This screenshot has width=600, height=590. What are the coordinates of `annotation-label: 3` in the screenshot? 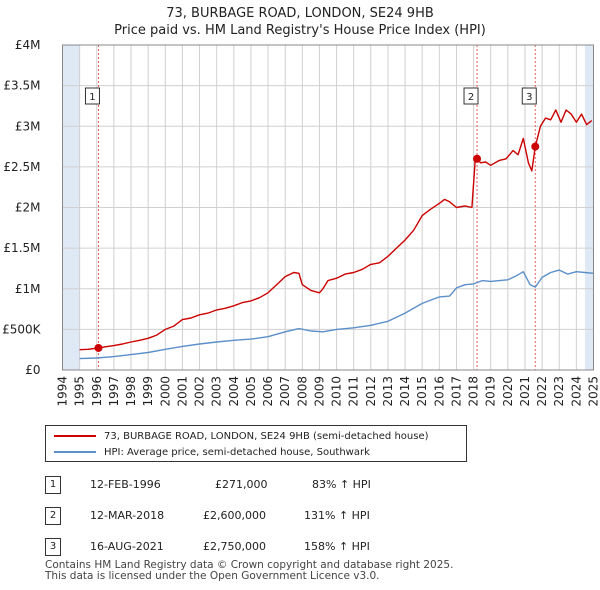 It's located at (529, 97).